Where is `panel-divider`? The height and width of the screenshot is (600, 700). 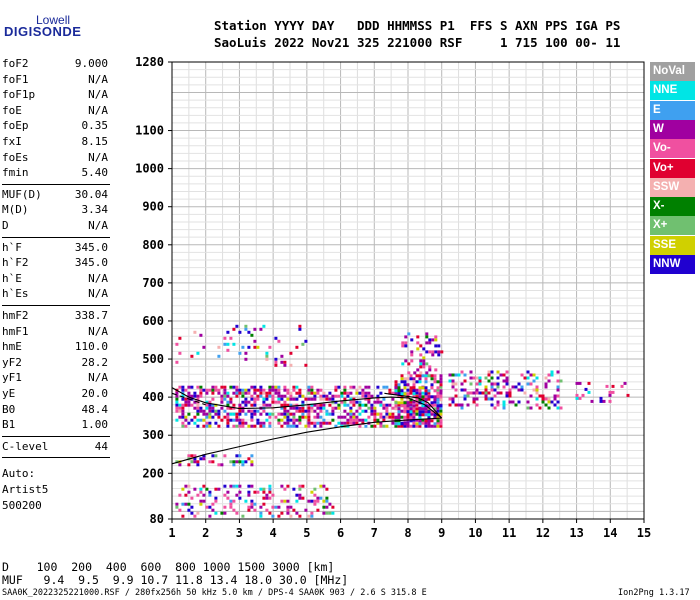
panel-divider is located at coordinates (56, 184).